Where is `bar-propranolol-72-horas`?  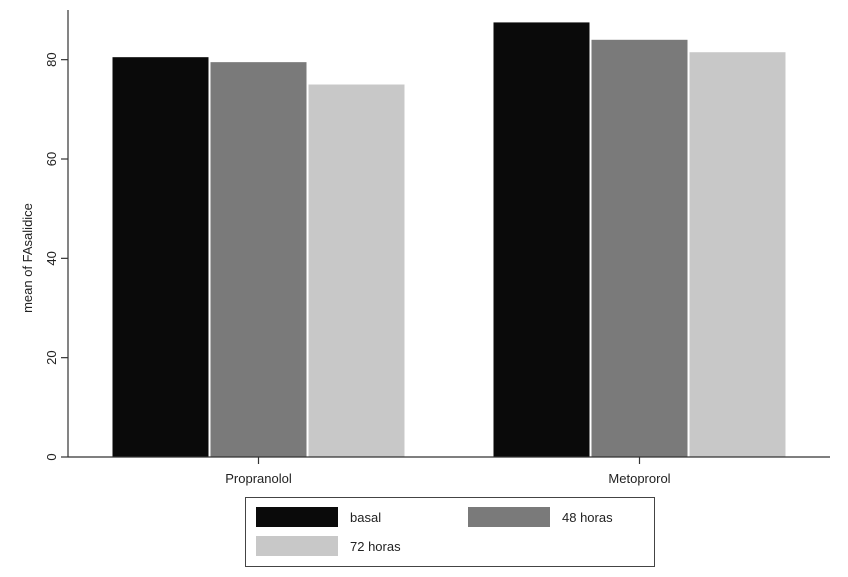 bar-propranolol-72-horas is located at coordinates (356, 270).